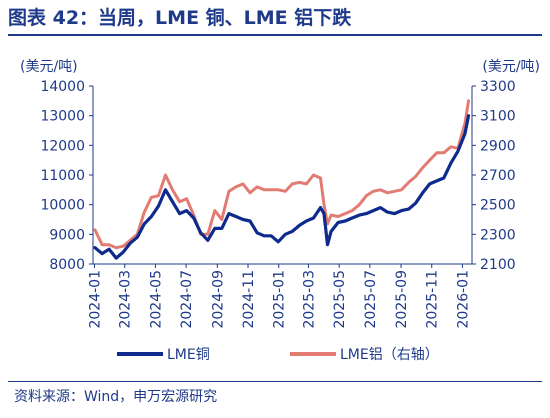  I want to click on left-tick-label: 8000, so click(67, 265).